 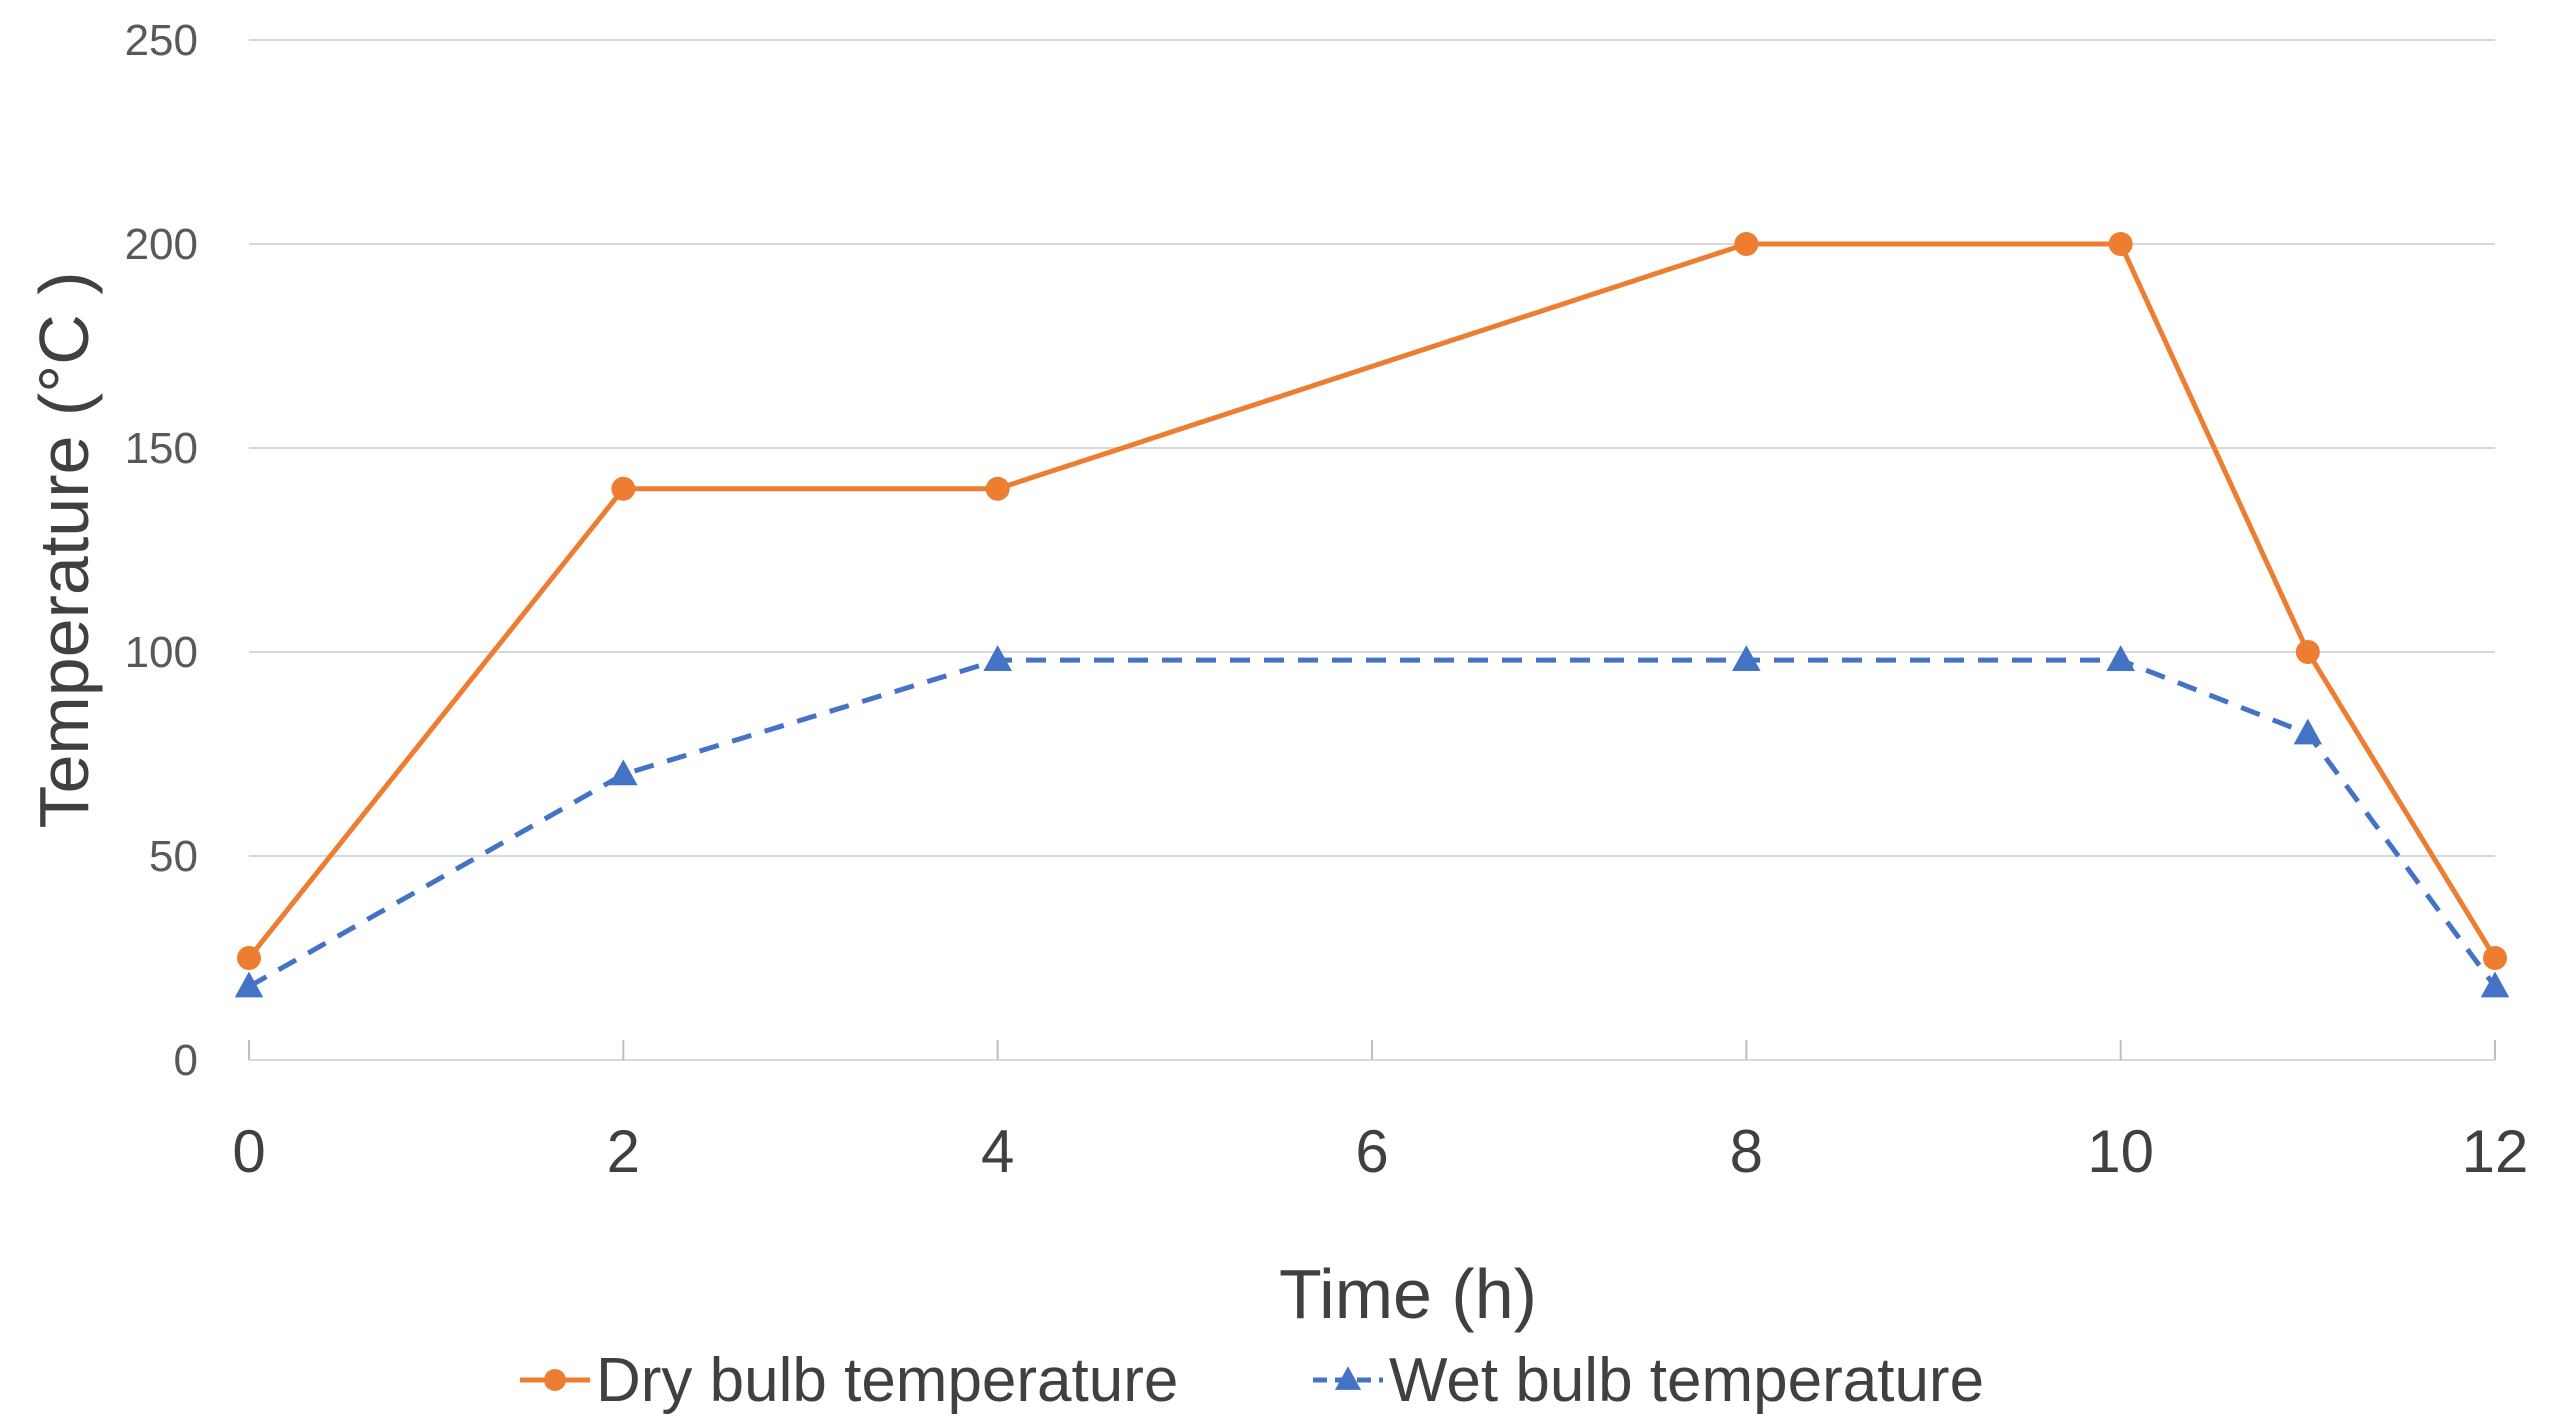 What do you see at coordinates (997, 1151) in the screenshot?
I see `x-tick-label-4: 4` at bounding box center [997, 1151].